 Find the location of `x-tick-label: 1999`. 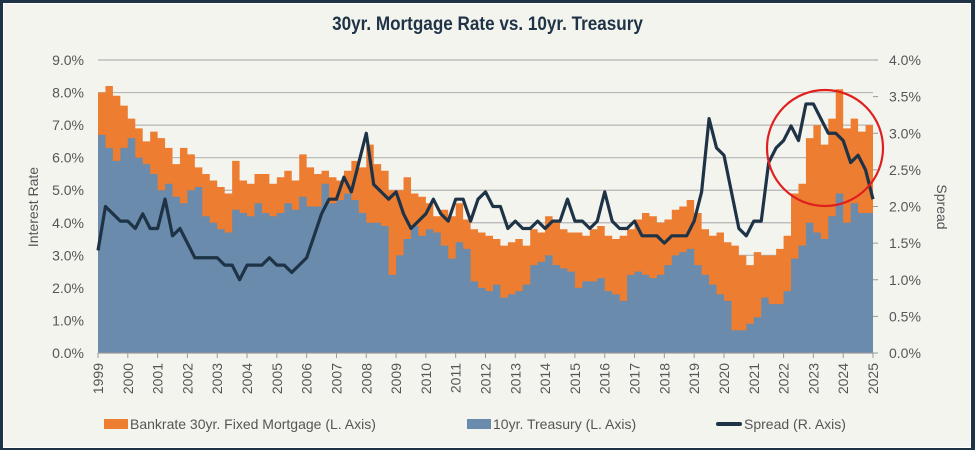

x-tick-label: 1999 is located at coordinates (98, 378).